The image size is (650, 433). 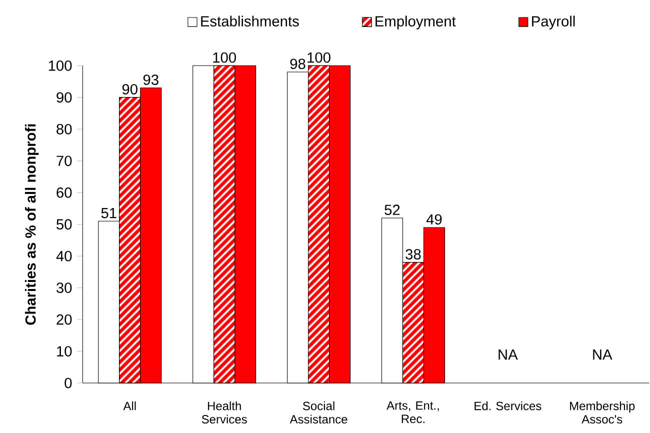 What do you see at coordinates (64, 224) in the screenshot?
I see `y-tick-label: 50` at bounding box center [64, 224].